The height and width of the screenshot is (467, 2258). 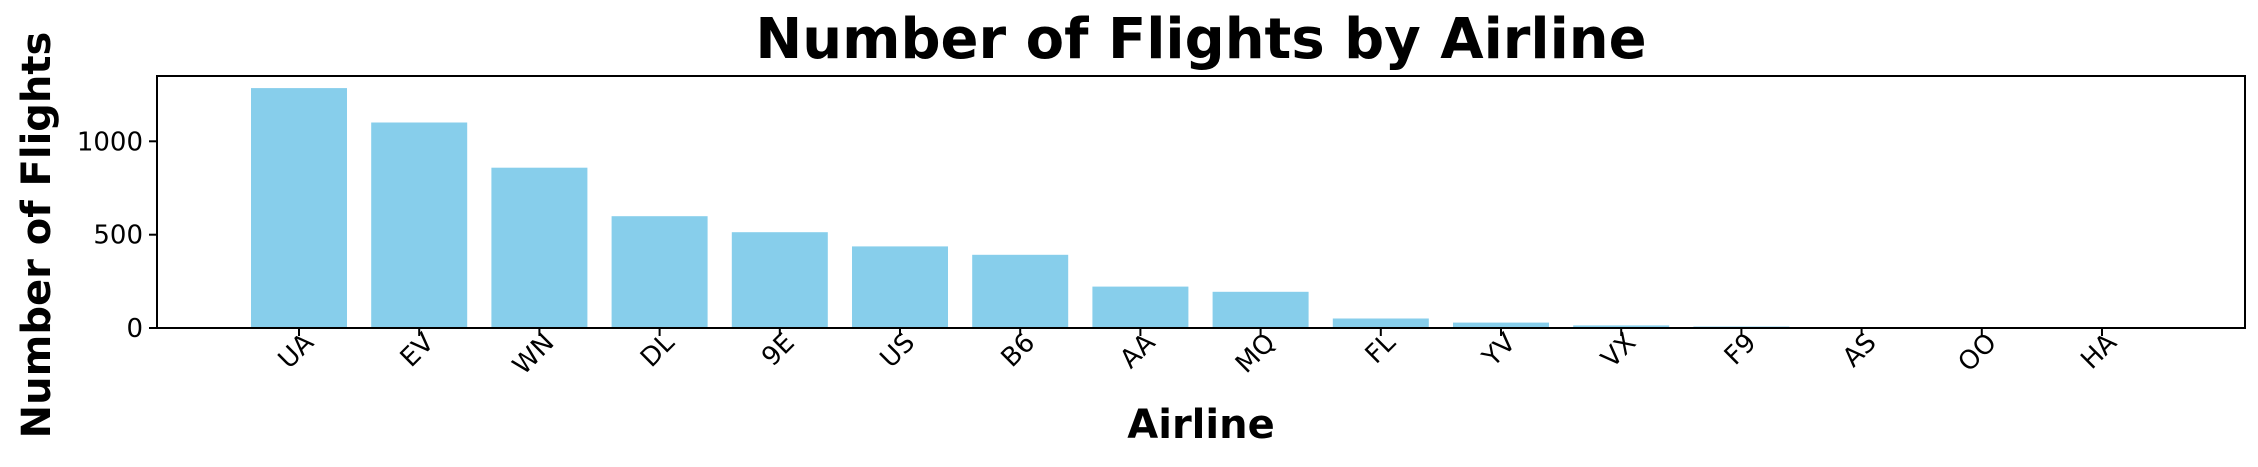 What do you see at coordinates (779, 280) in the screenshot?
I see `bar-9e` at bounding box center [779, 280].